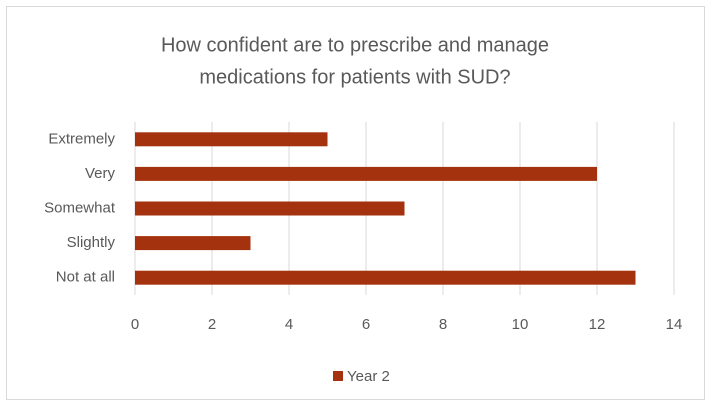 This screenshot has height=406, width=709. Describe the element at coordinates (520, 324) in the screenshot. I see `x-tick-label: 10` at that location.